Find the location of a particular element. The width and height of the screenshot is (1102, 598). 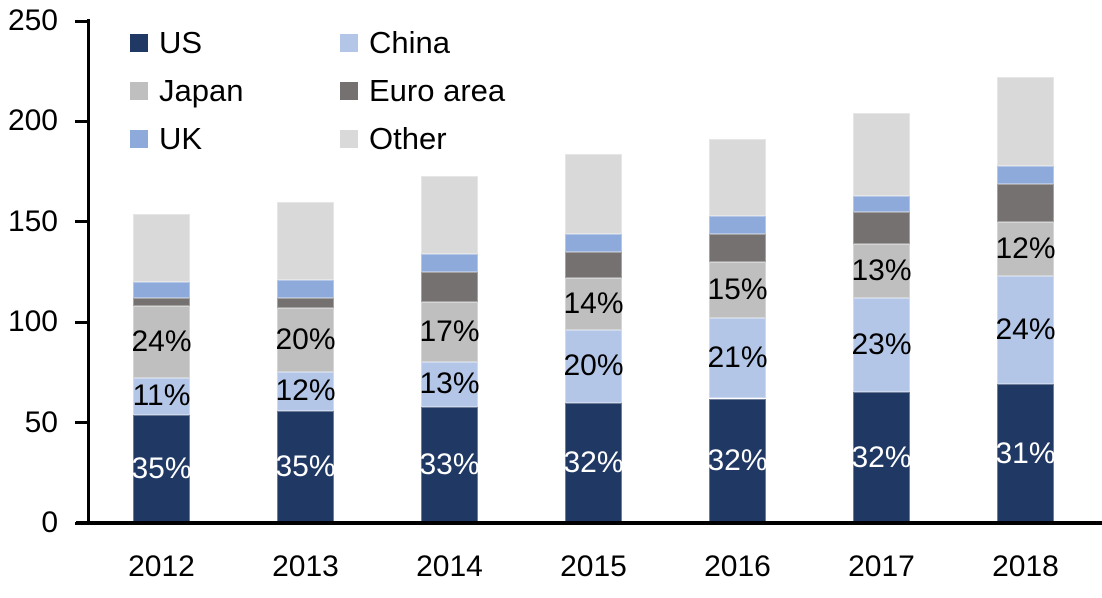

bar-segment-euro-area-2017 is located at coordinates (881, 227).